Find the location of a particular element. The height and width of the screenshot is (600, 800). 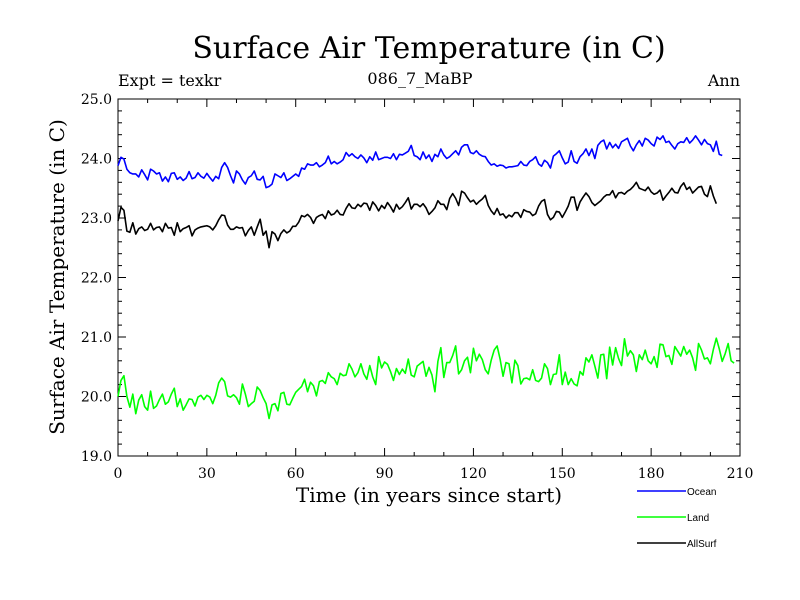

legend-label-ocean: Ocean is located at coordinates (701, 492).